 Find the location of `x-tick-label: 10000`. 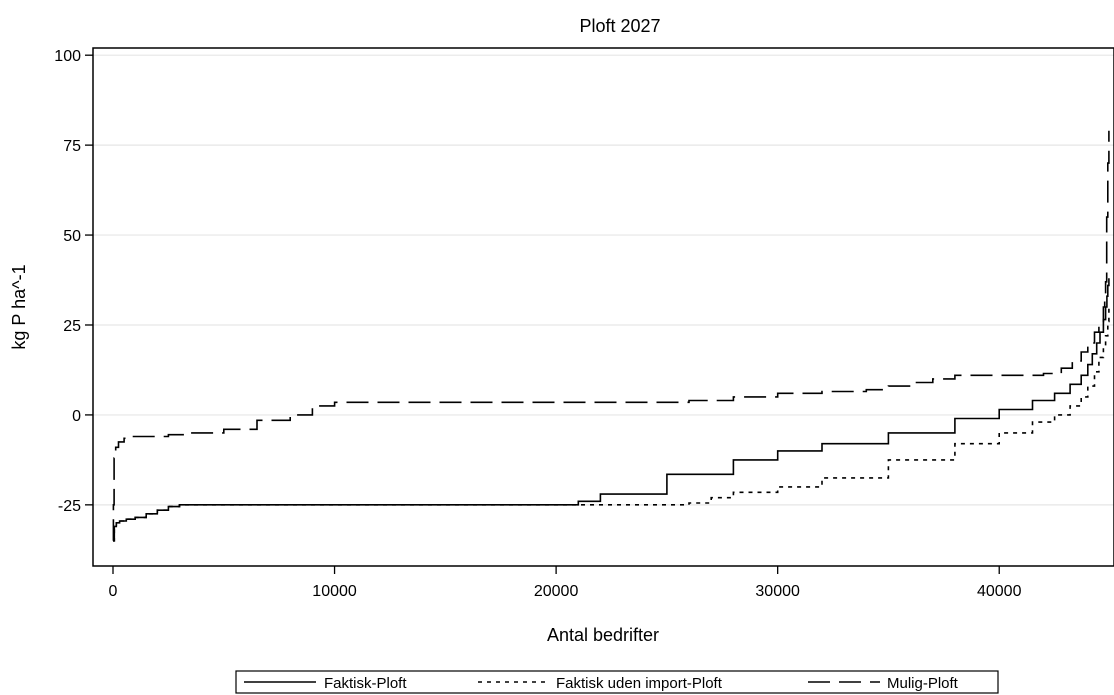

x-tick-label: 10000 is located at coordinates (334, 591).